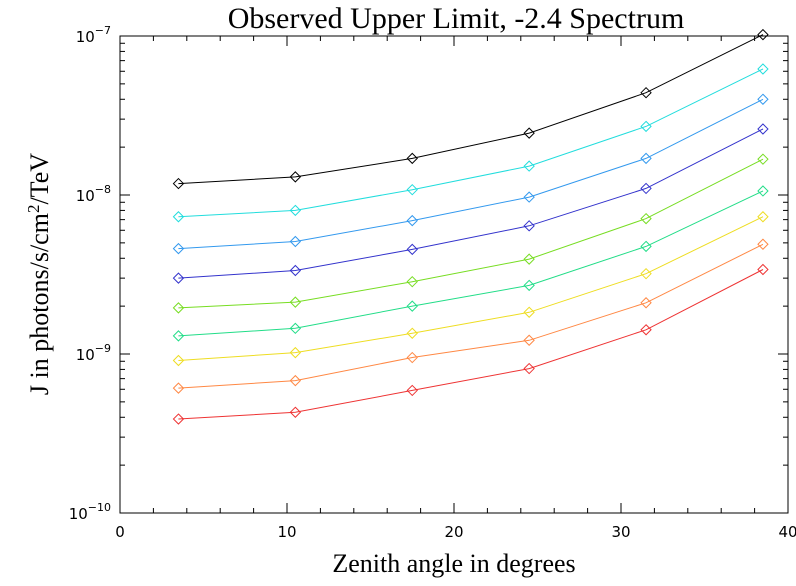  What do you see at coordinates (93, 353) in the screenshot?
I see `y-tick-label: 10⁻⁹` at bounding box center [93, 353].